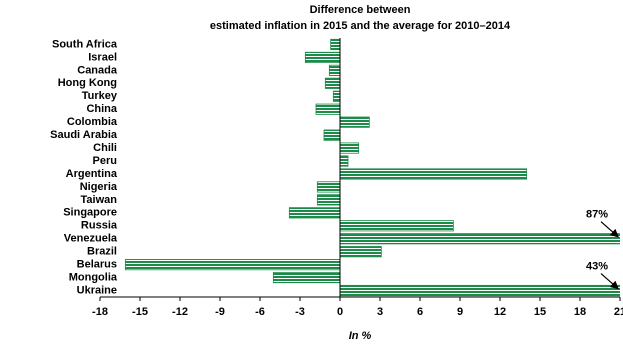  Describe the element at coordinates (340, 312) in the screenshot. I see `x-tick-label: 0` at that location.